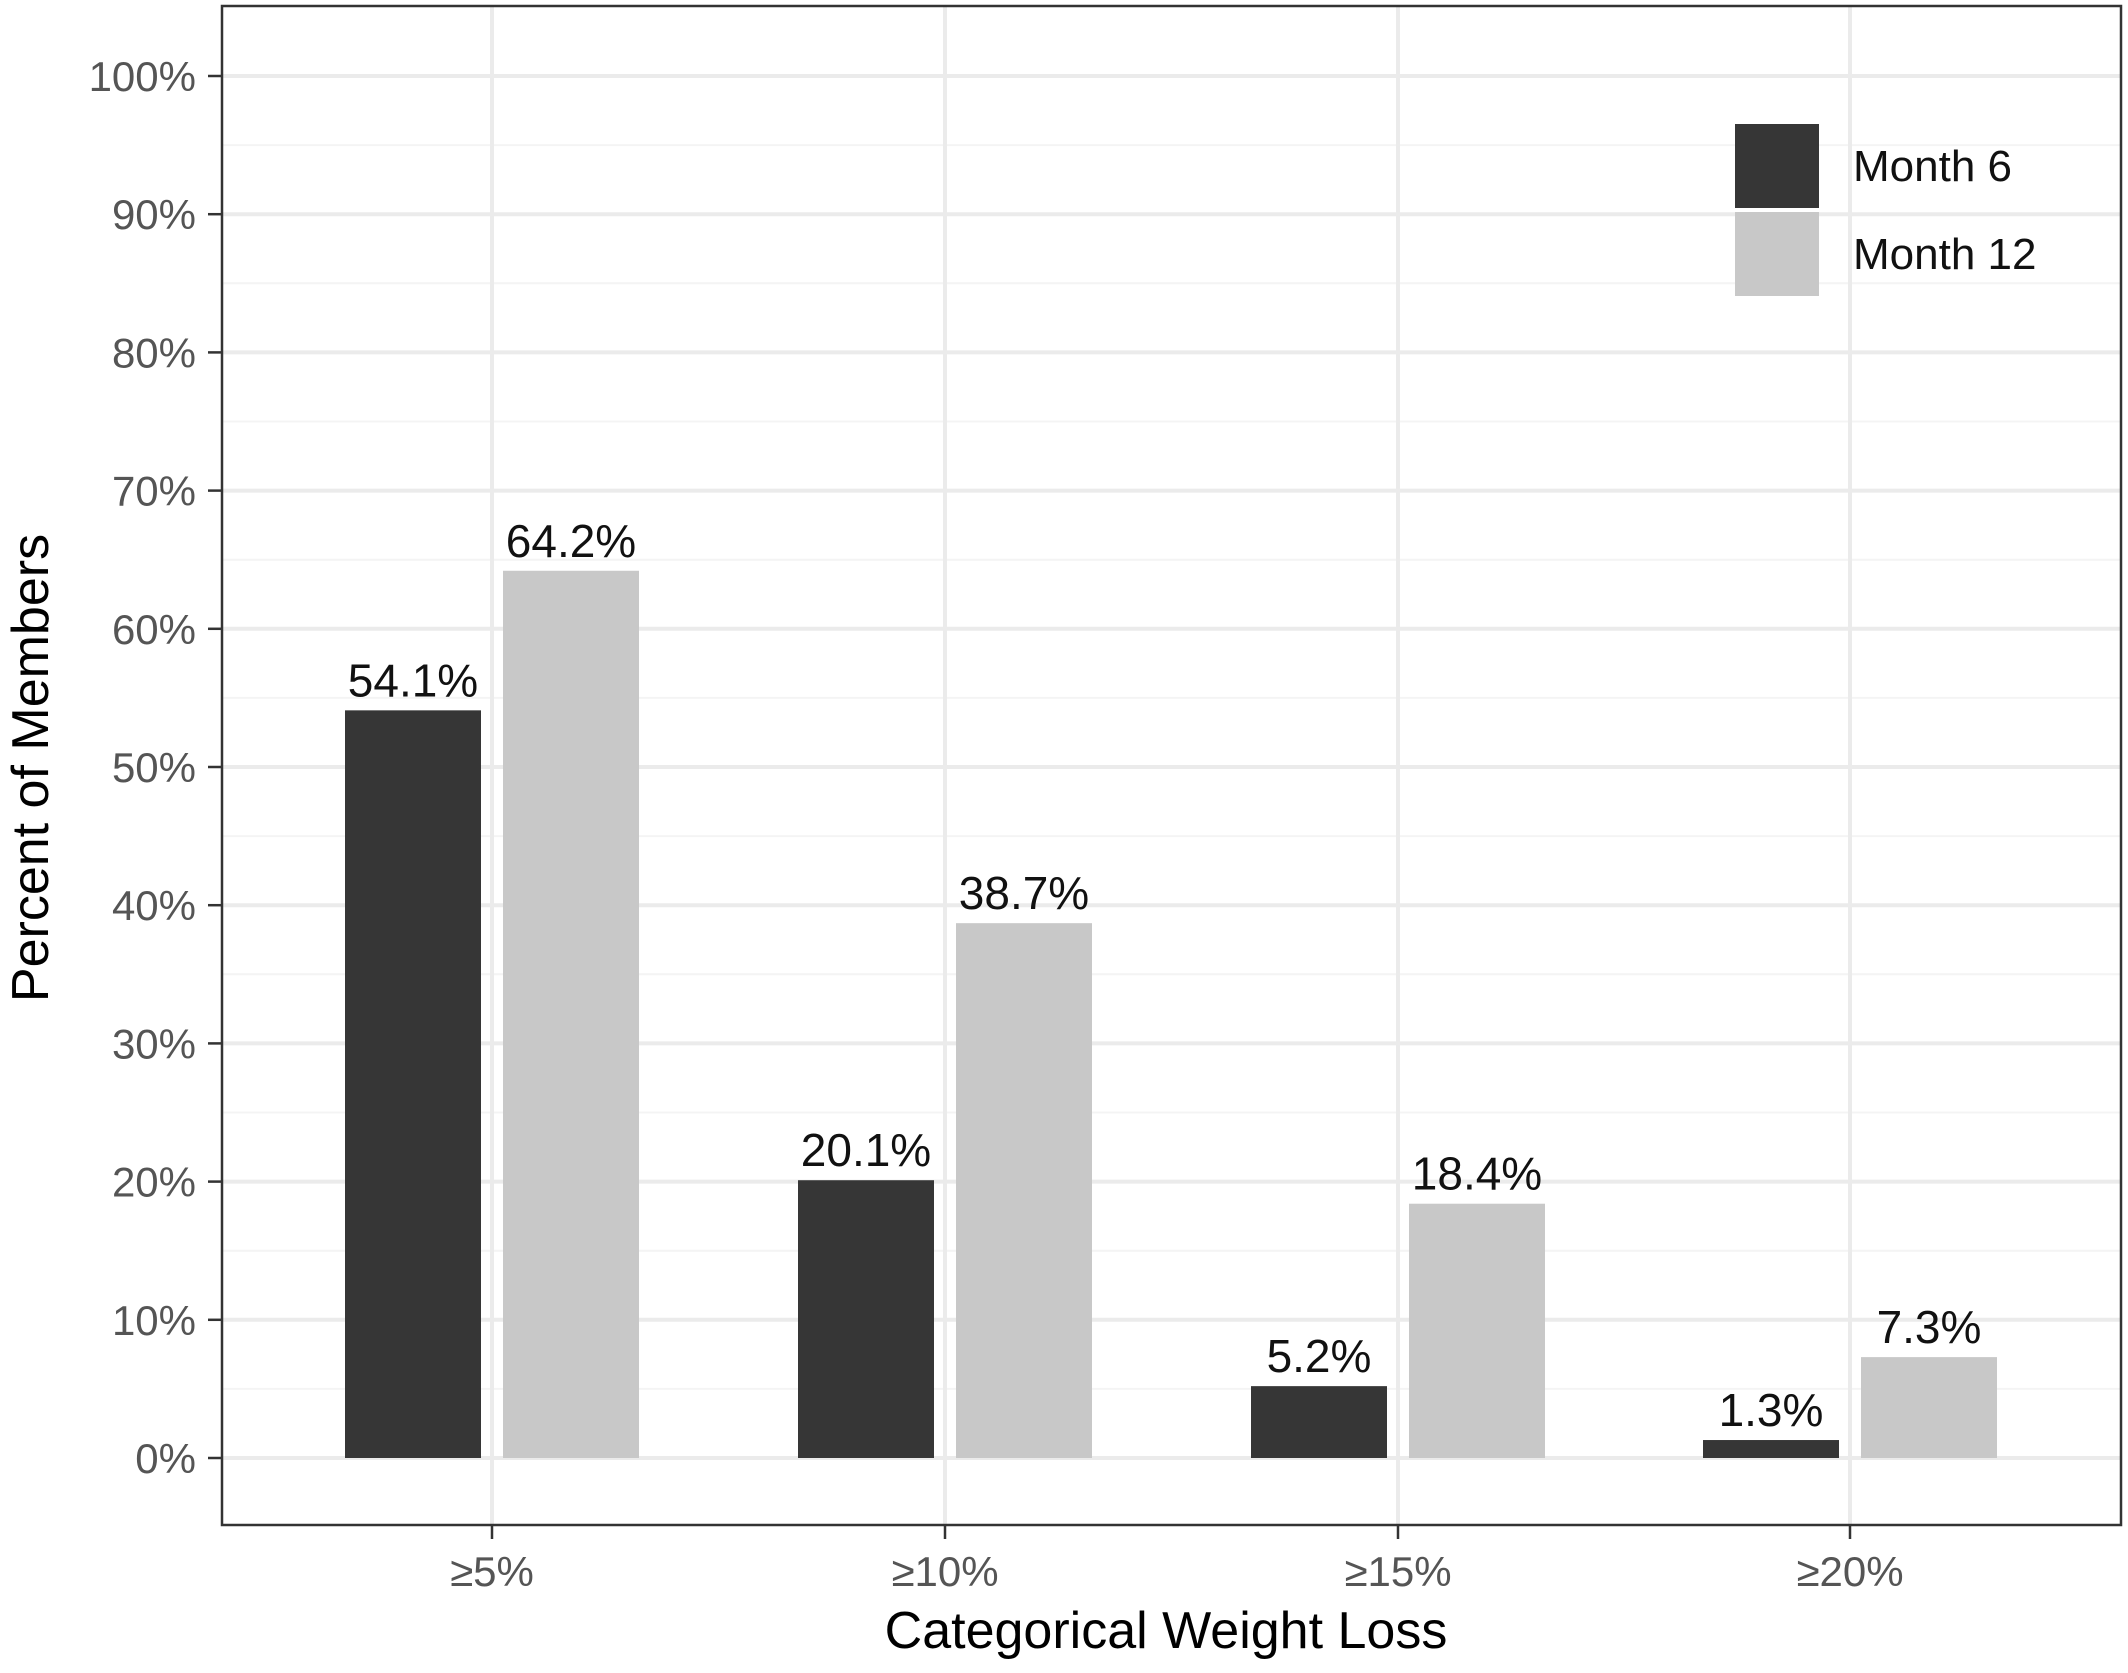  What do you see at coordinates (1849, 1571) in the screenshot?
I see `x-tick-label: ≥20%` at bounding box center [1849, 1571].